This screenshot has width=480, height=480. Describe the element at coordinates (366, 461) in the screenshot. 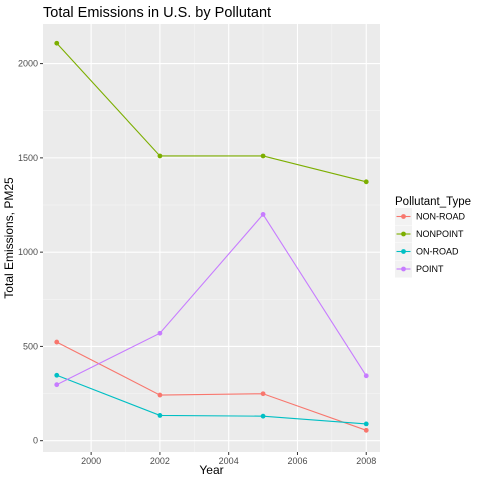

I see `x-tick-label: 2008` at that location.